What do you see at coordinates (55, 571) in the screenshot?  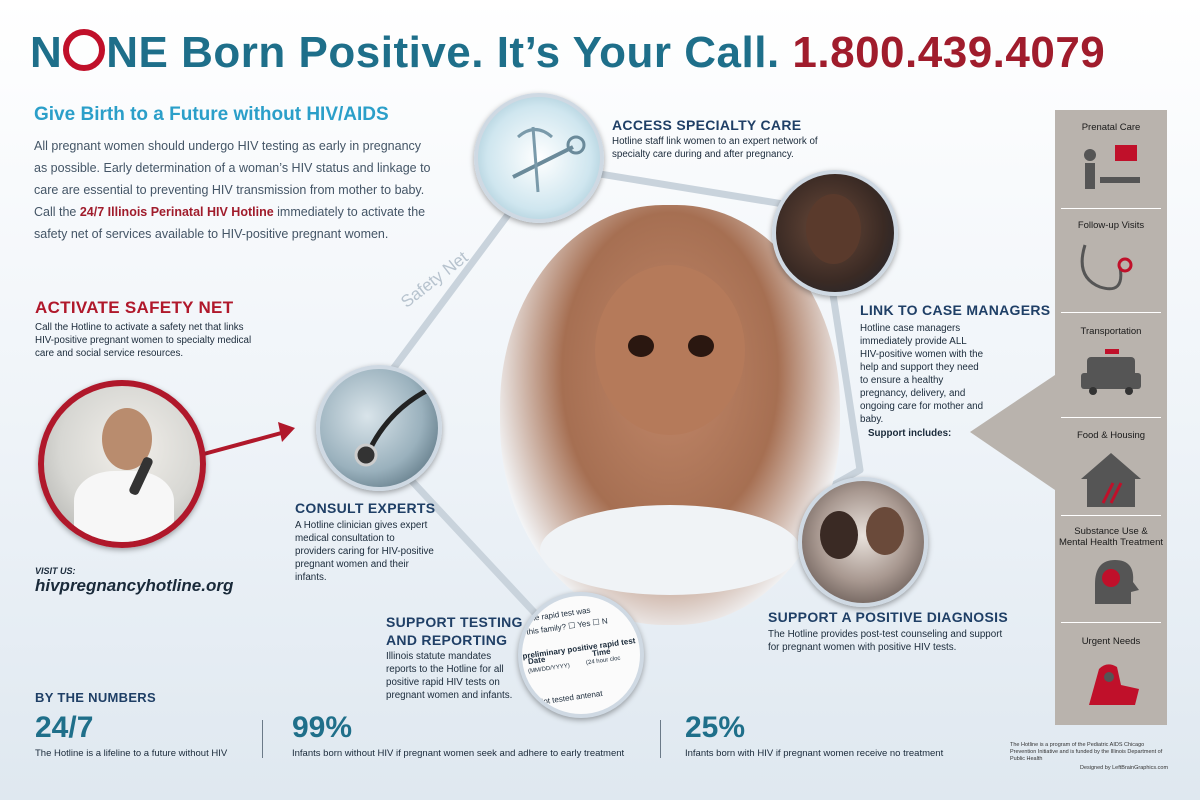 I see `visit-label: VISIT US:` at bounding box center [55, 571].